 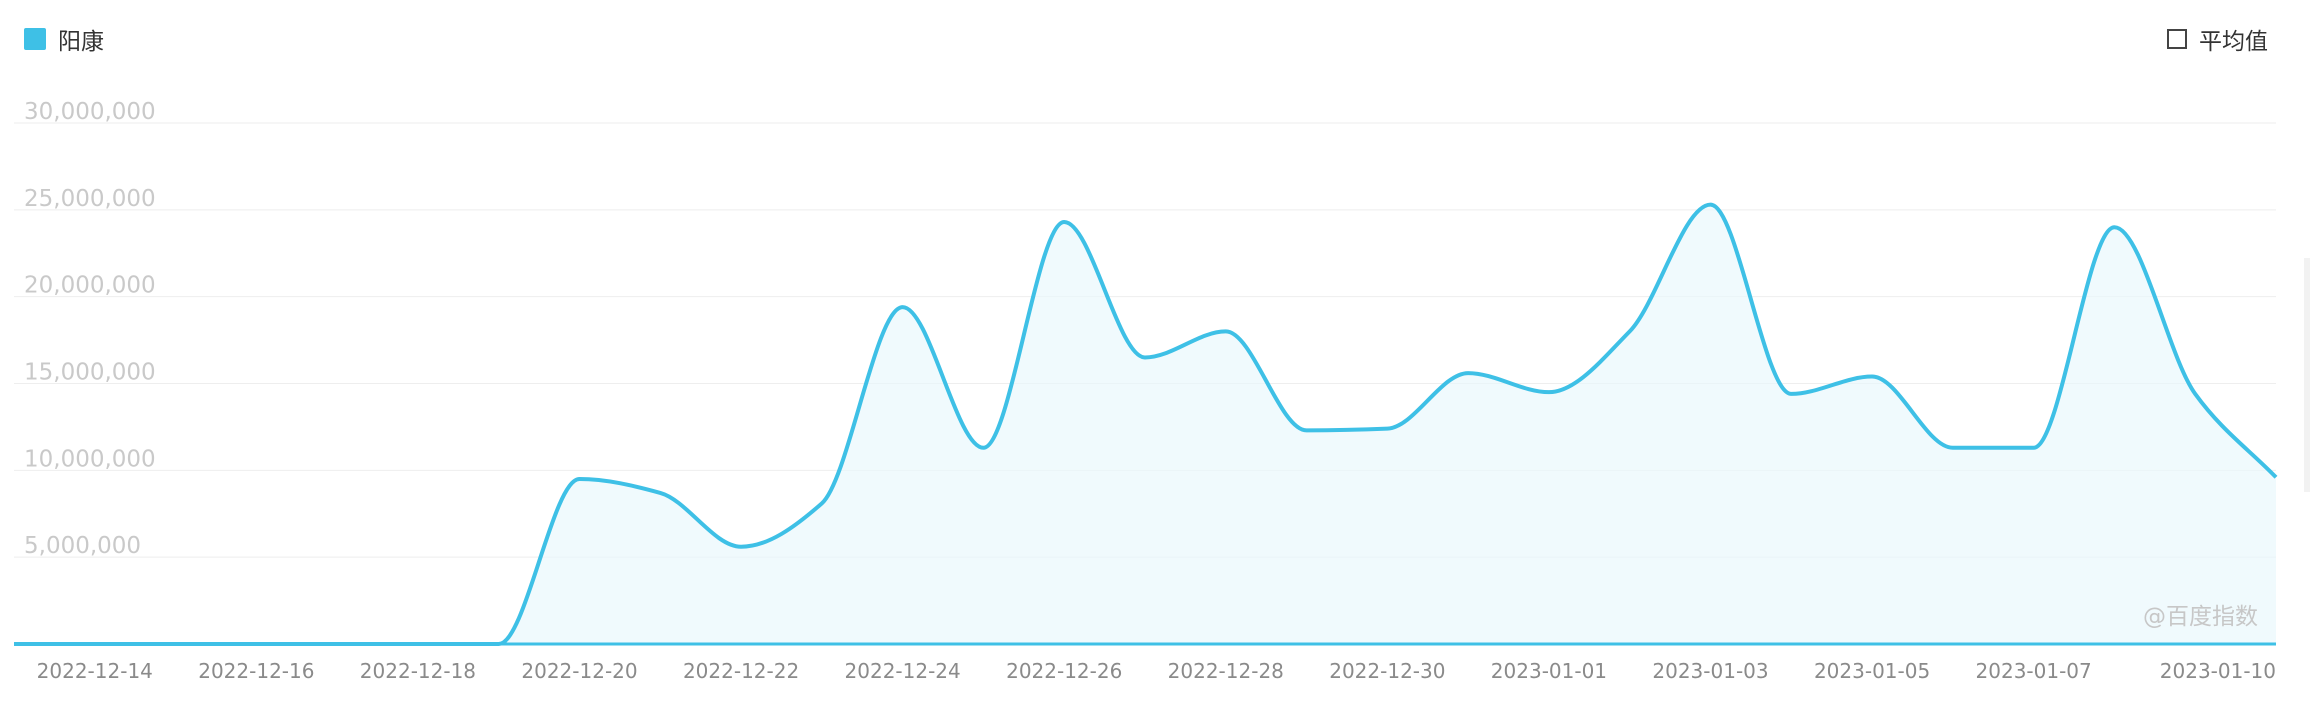 I want to click on x-tick-label: 2022-12-14, so click(x=95, y=671).